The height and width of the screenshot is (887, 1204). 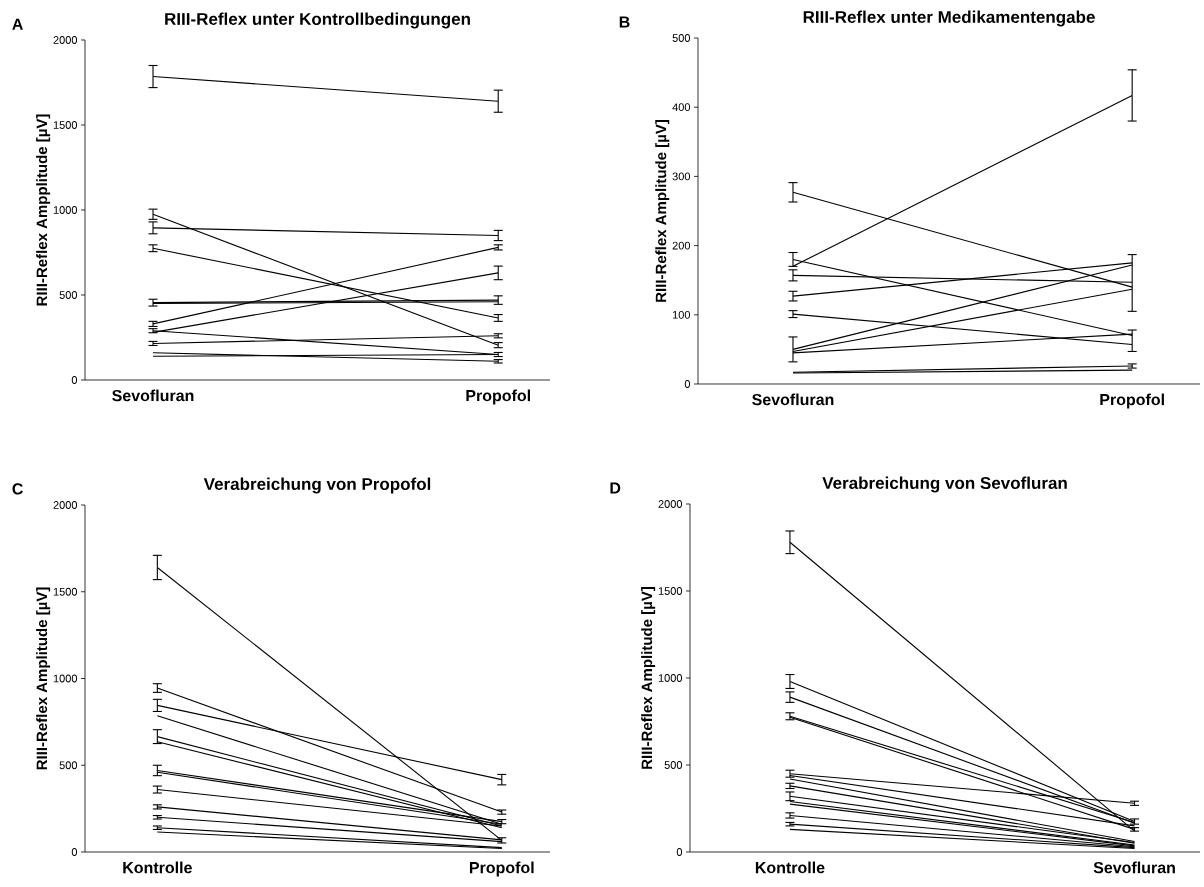 What do you see at coordinates (43, 210) in the screenshot?
I see `y-axis-title: RIII-Reflex Ampplitude [µV]` at bounding box center [43, 210].